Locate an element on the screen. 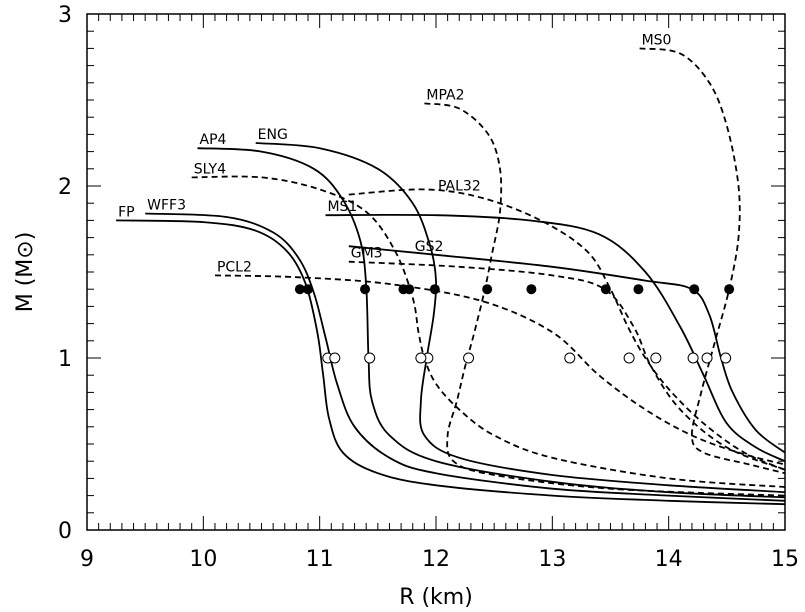 Image resolution: width=805 pixels, height=612 pixels. label-ap4: AP4 is located at coordinates (213, 140).